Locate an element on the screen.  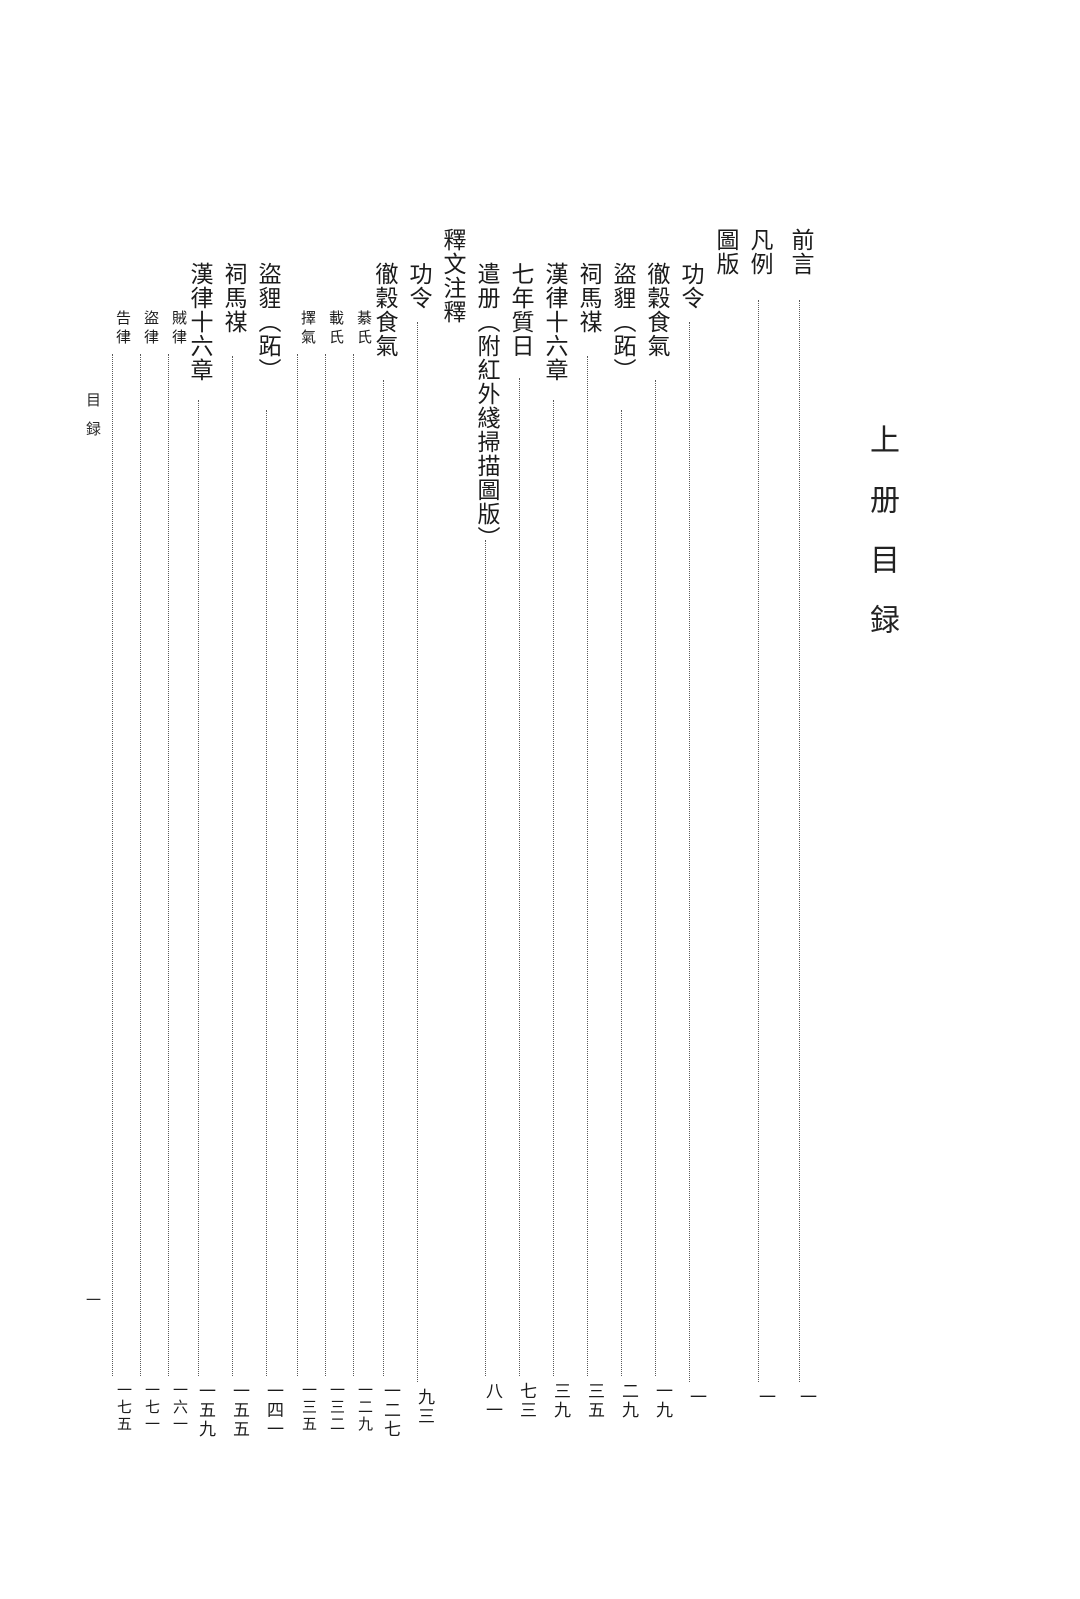
toc-entry: 告律 一七五 is located at coordinates (116, 799).